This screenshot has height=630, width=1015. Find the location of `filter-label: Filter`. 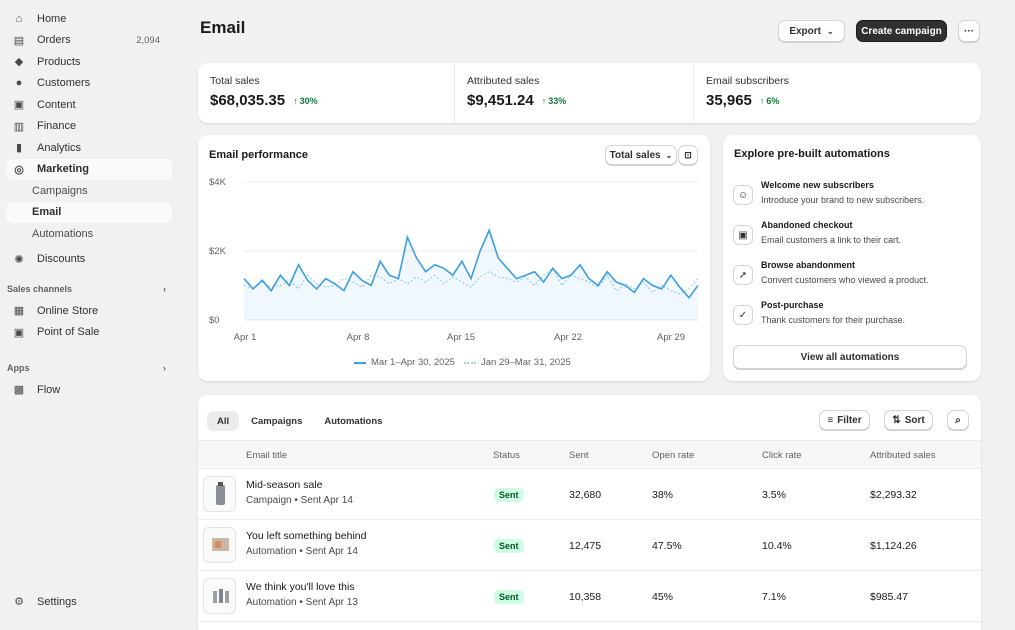

filter-label: Filter is located at coordinates (849, 420).